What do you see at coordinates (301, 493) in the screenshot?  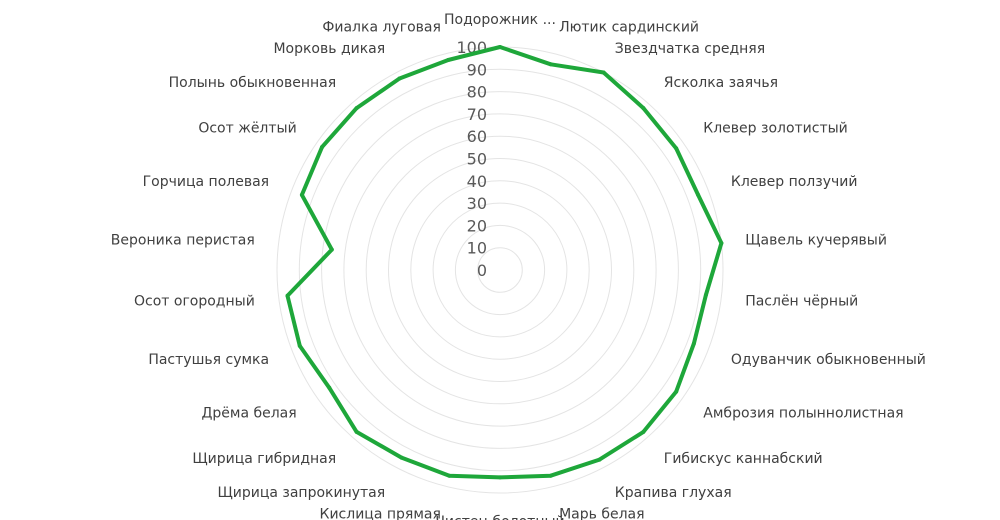 I see `category-label: Щирица запрокинутая` at bounding box center [301, 493].